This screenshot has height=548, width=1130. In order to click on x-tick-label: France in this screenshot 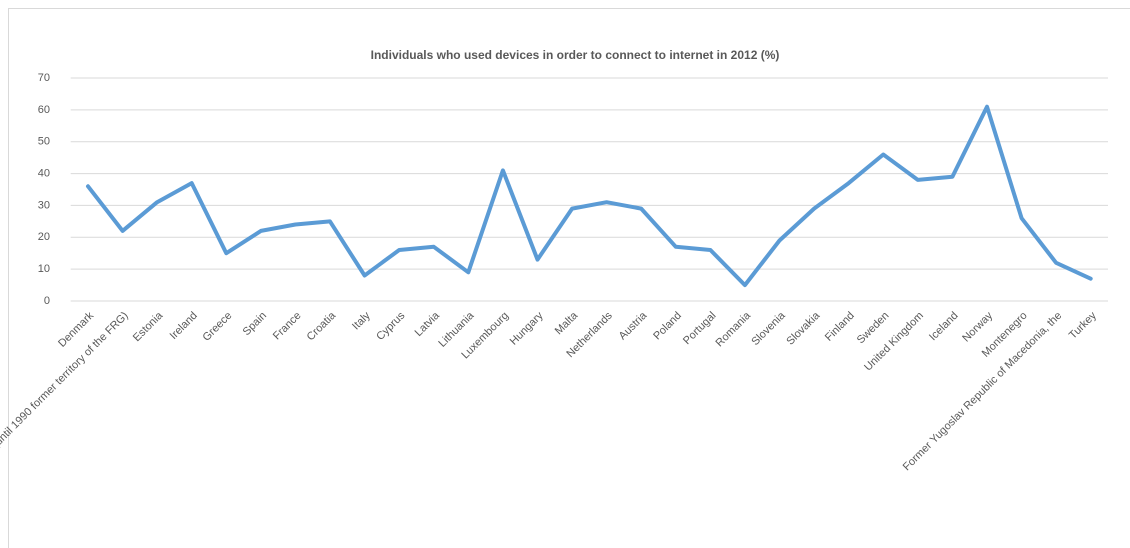, I will do `click(287, 326)`.